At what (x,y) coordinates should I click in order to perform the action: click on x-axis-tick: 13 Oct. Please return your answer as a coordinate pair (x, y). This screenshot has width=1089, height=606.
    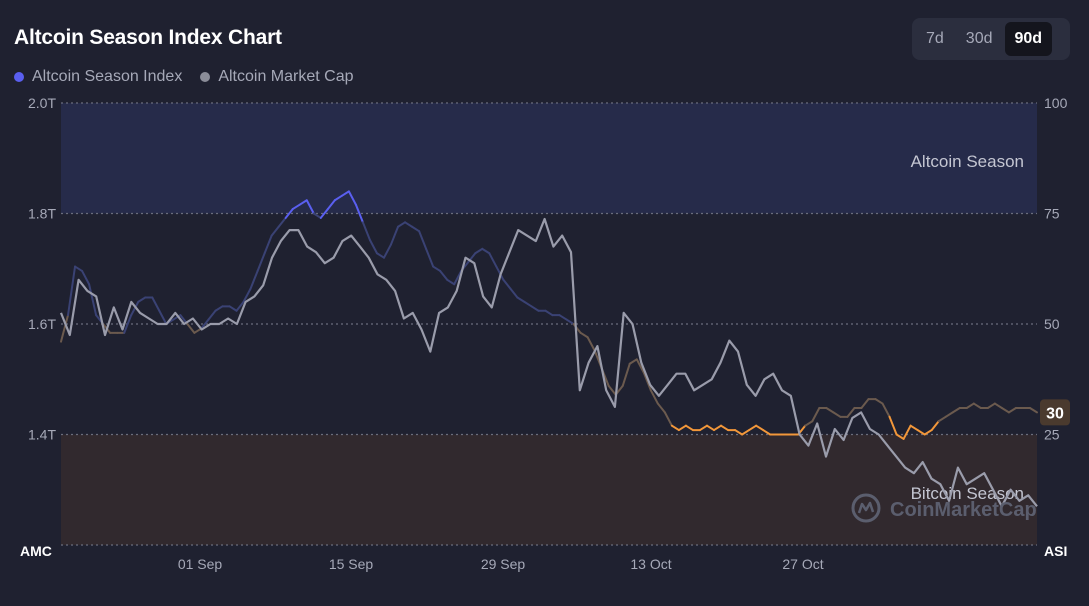
    Looking at the image, I should click on (650, 564).